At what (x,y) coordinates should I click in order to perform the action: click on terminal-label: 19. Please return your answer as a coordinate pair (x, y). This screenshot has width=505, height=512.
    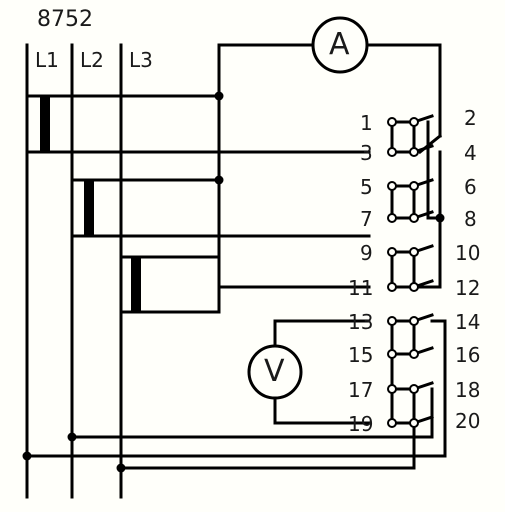
    Looking at the image, I should click on (361, 424).